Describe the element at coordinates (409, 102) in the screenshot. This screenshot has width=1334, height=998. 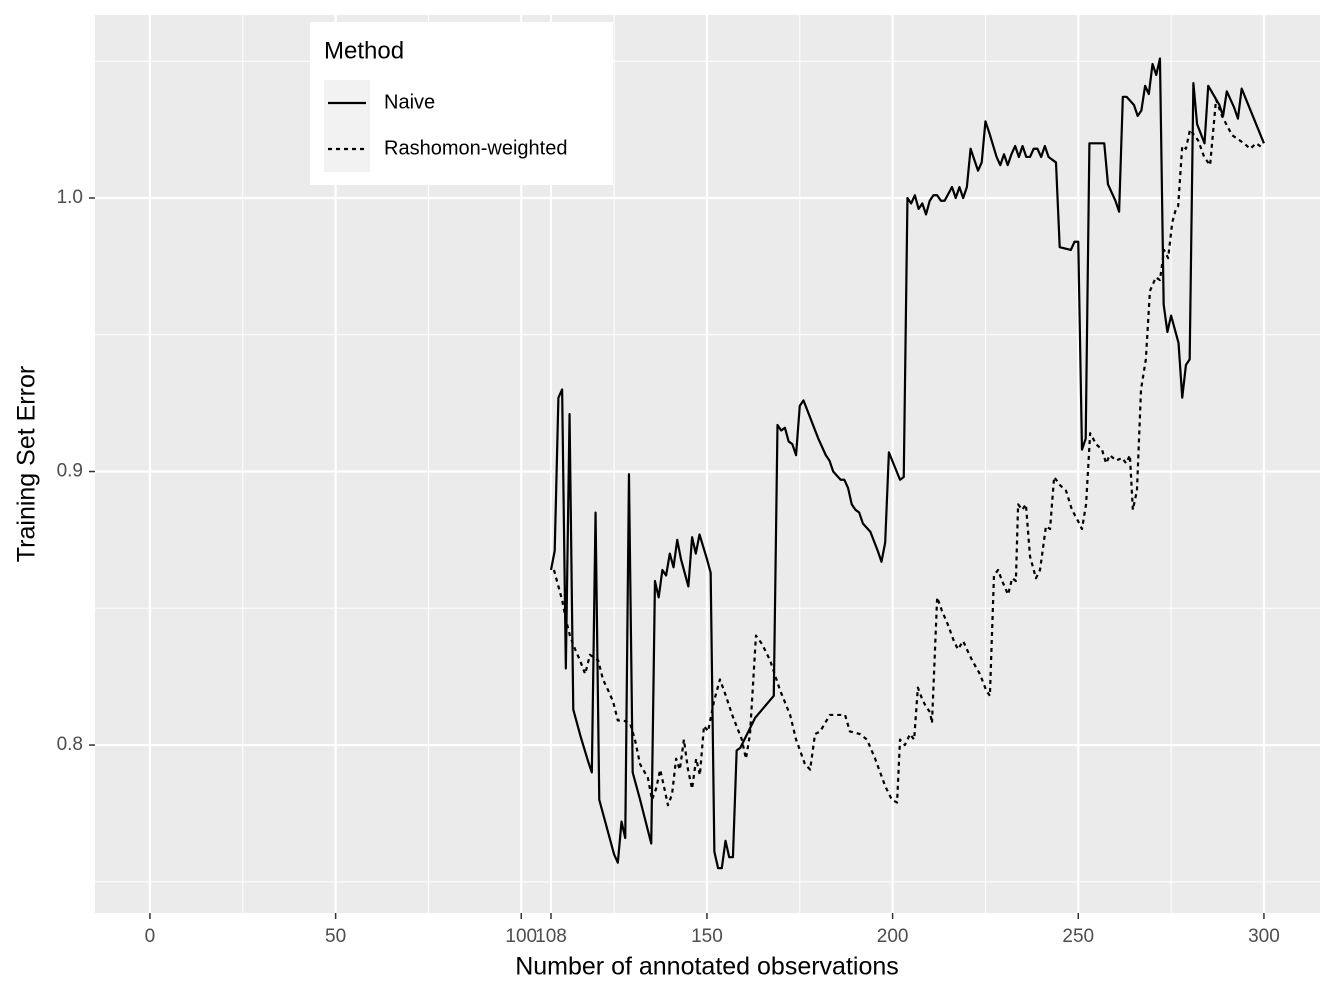
I see `legend-label: Naive` at that location.